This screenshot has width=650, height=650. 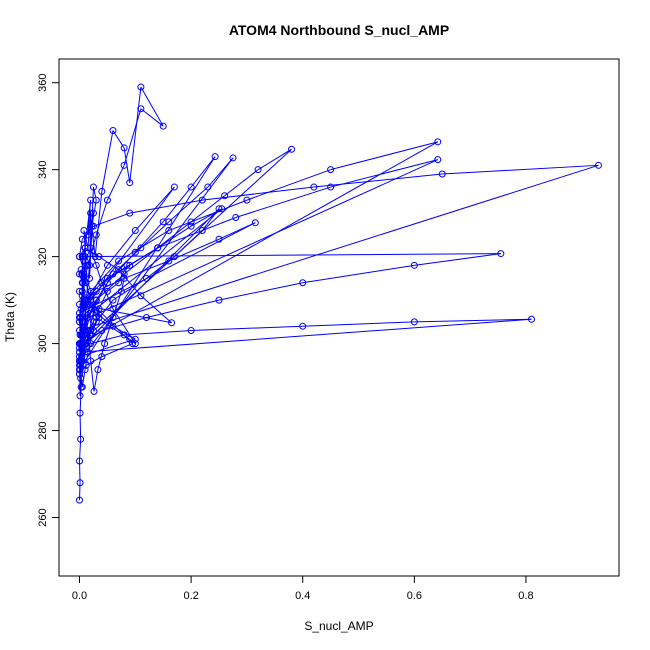 I want to click on y-tick-label: 320, so click(x=43, y=256).